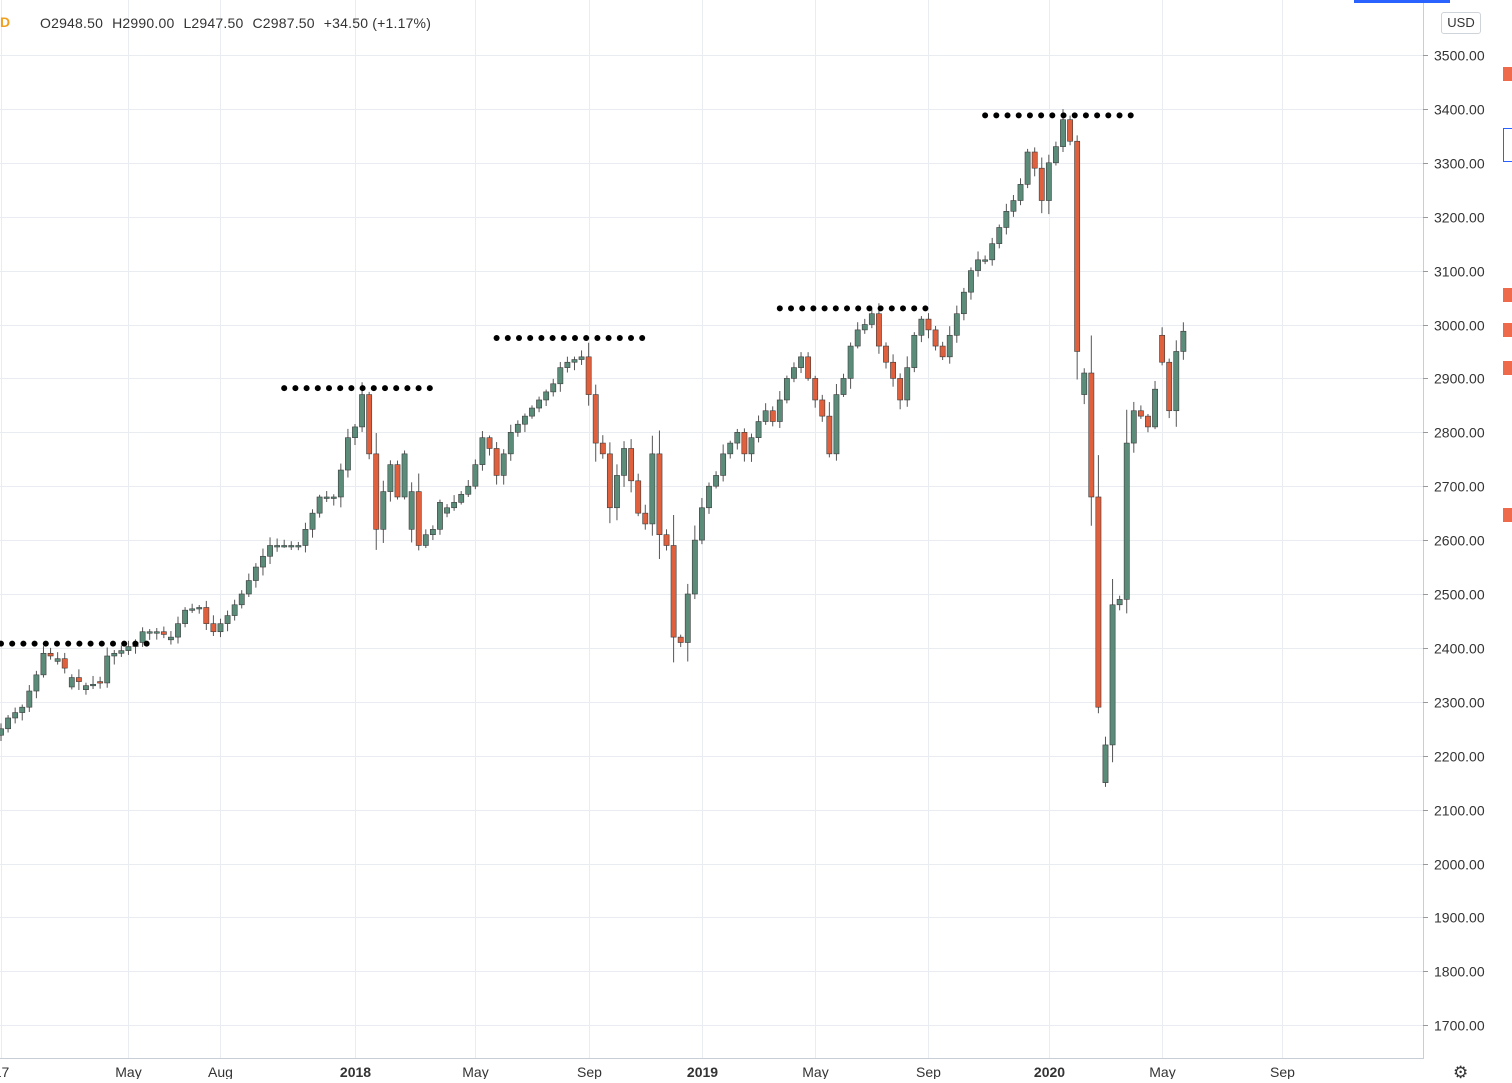 This screenshot has width=1512, height=1083. What do you see at coordinates (213, 23) in the screenshot?
I see `ohlc-low: L2947.50` at bounding box center [213, 23].